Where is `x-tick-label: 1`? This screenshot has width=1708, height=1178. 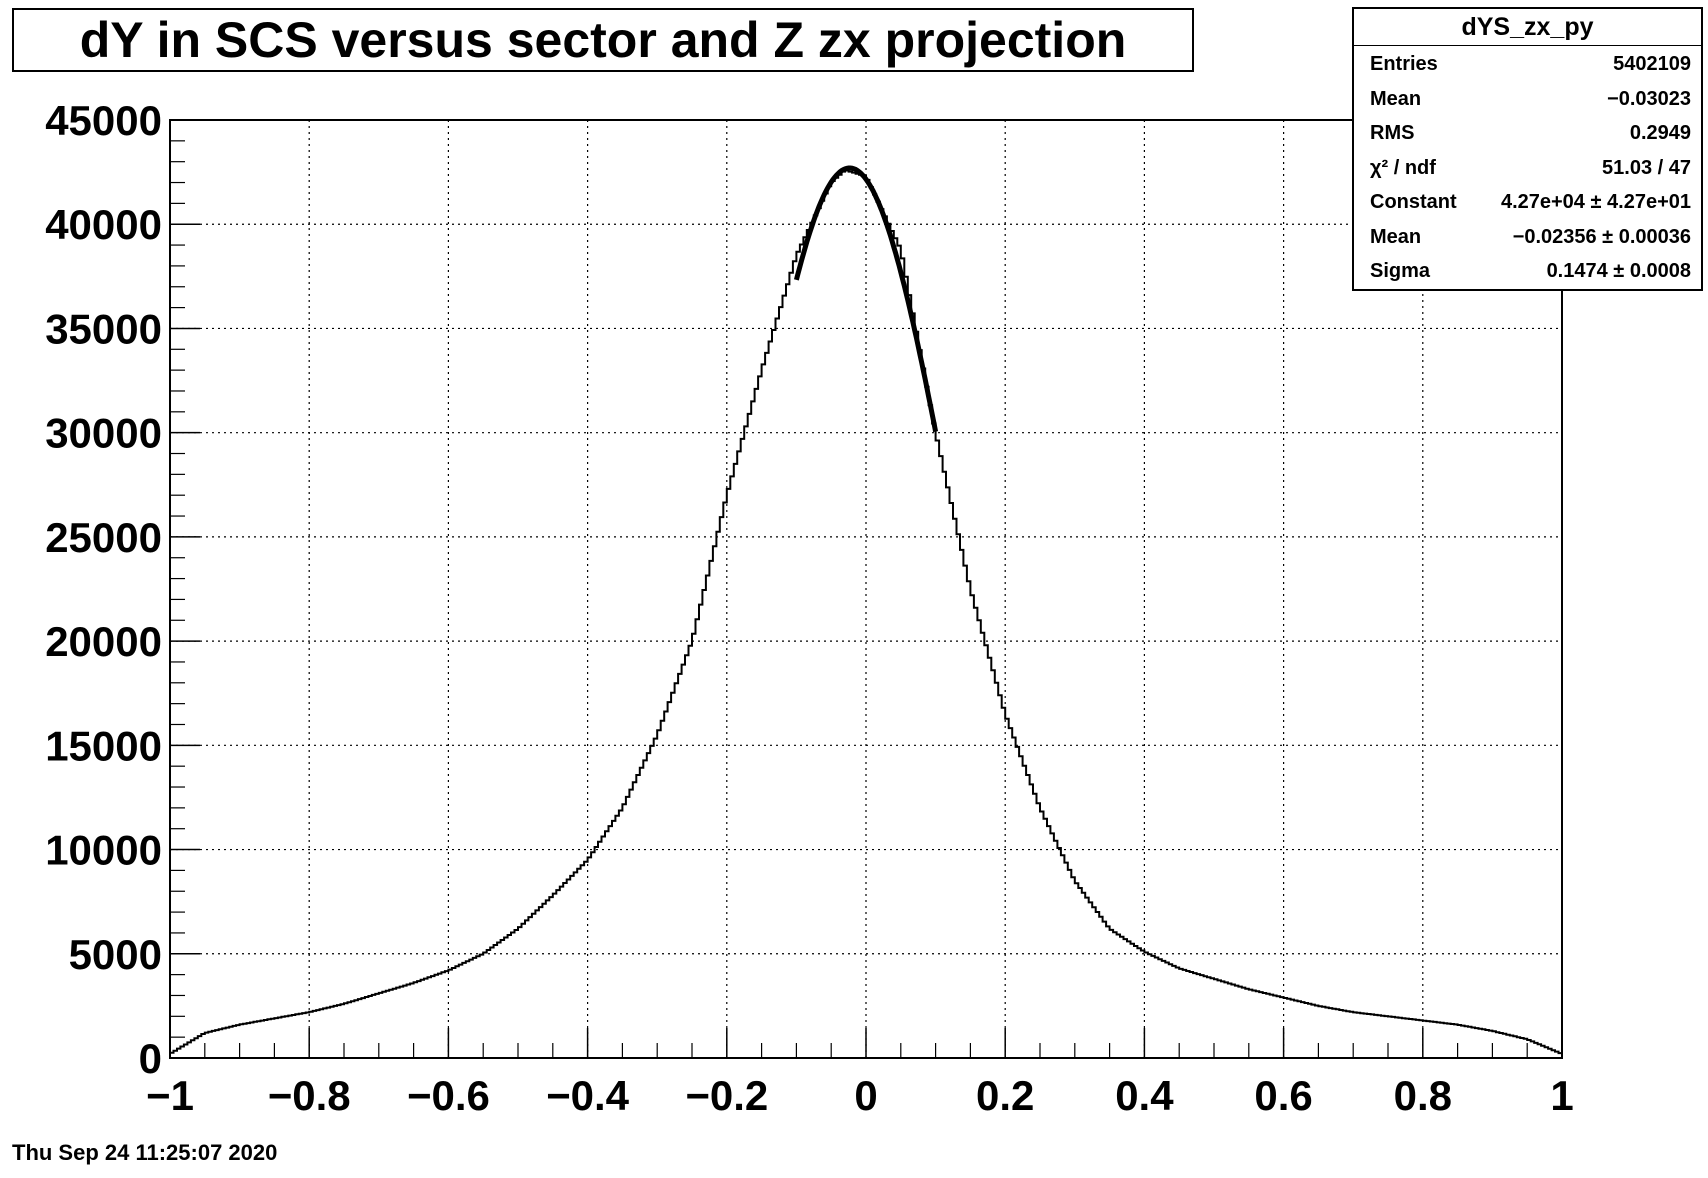
x-tick-label: 1 is located at coordinates (1561, 1095).